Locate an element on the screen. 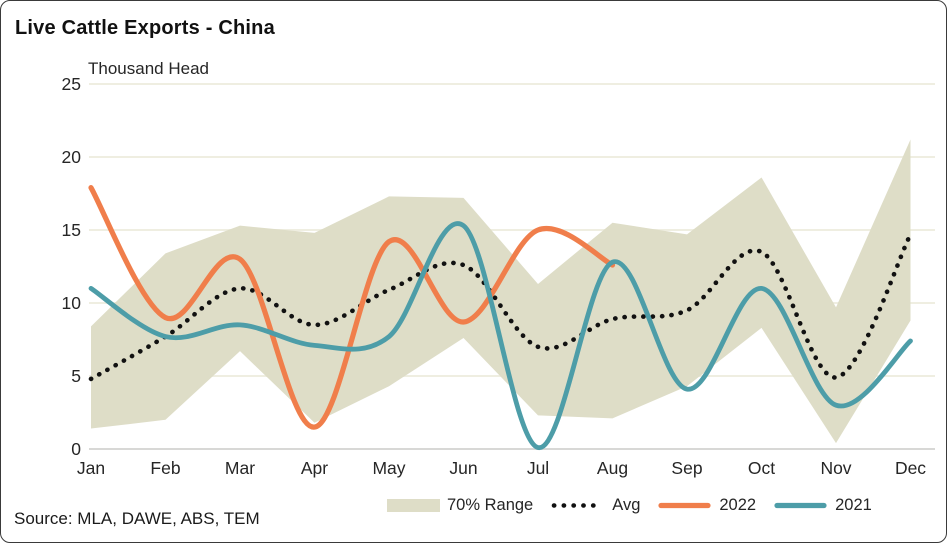 The width and height of the screenshot is (947, 543). x-axis-label: Aug is located at coordinates (612, 468).